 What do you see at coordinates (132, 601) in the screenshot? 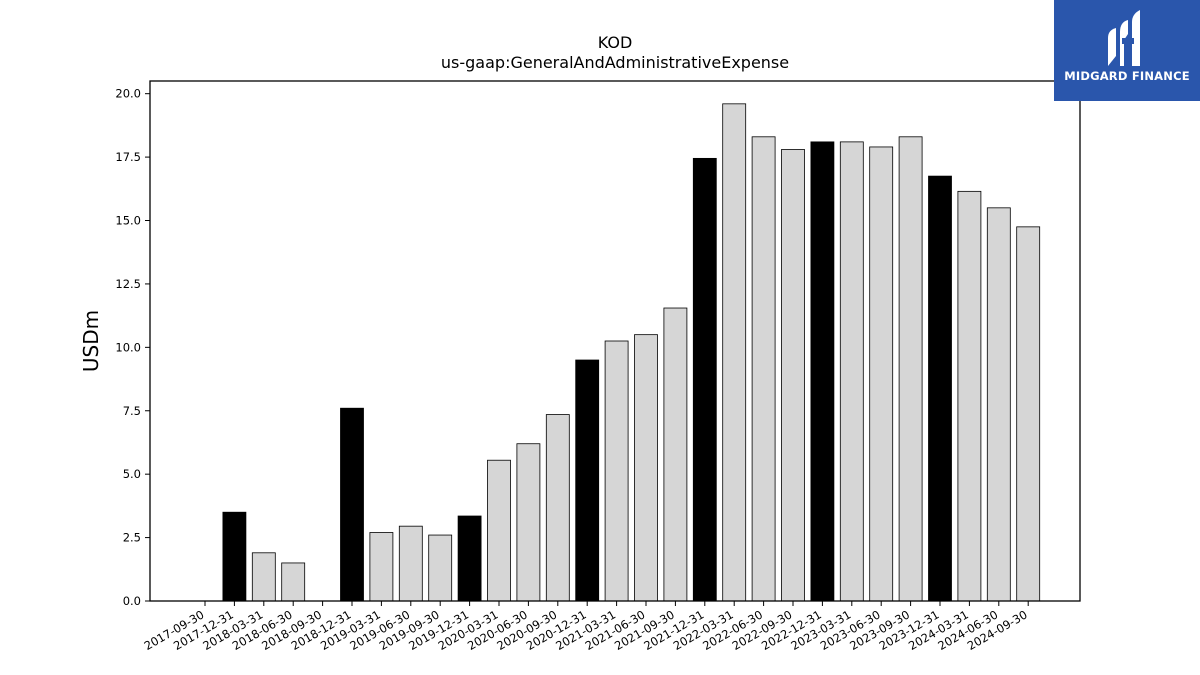
I see `y-tick-label: 0.0` at bounding box center [132, 601].